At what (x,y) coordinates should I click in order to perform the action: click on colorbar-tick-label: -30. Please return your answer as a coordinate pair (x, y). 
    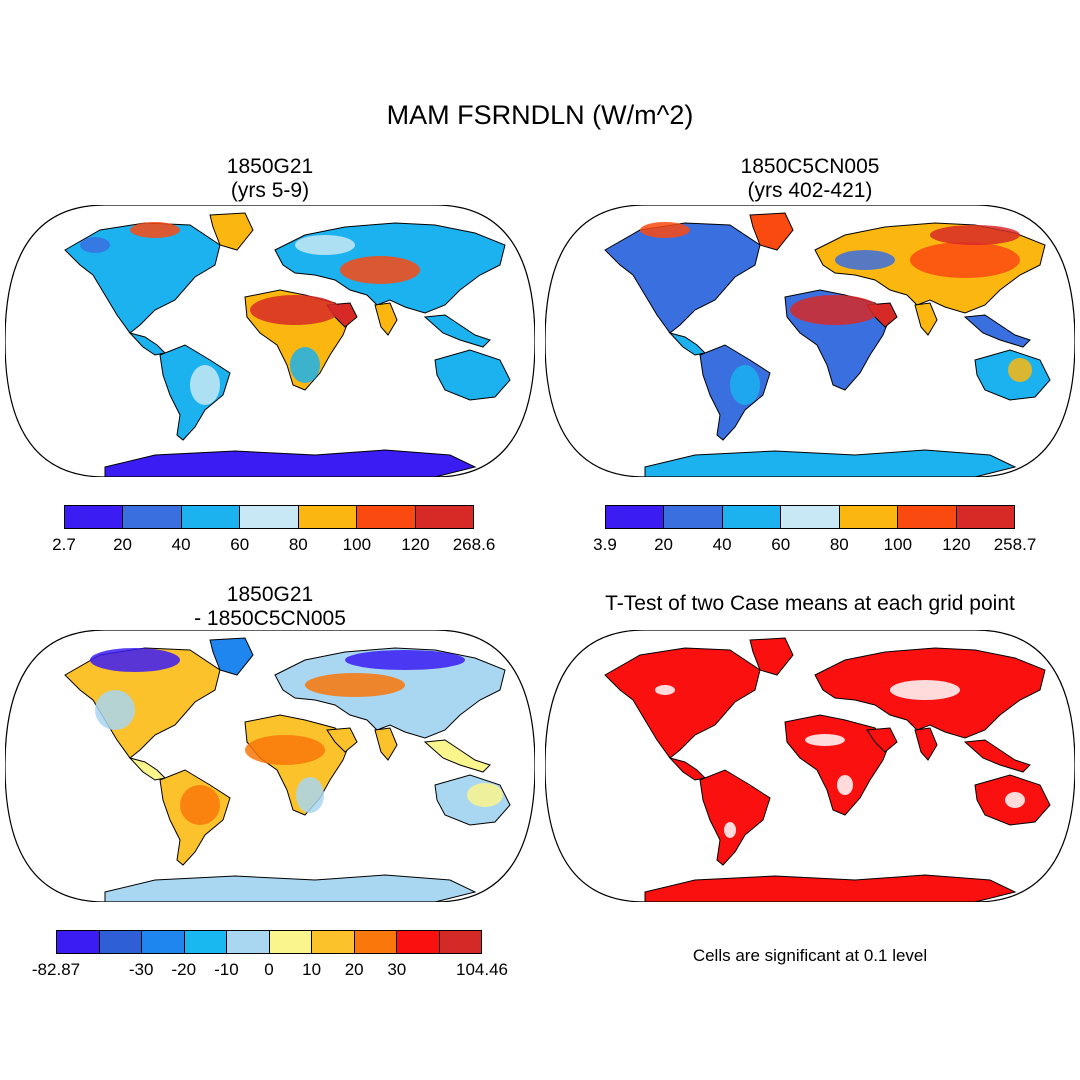
    Looking at the image, I should click on (141, 969).